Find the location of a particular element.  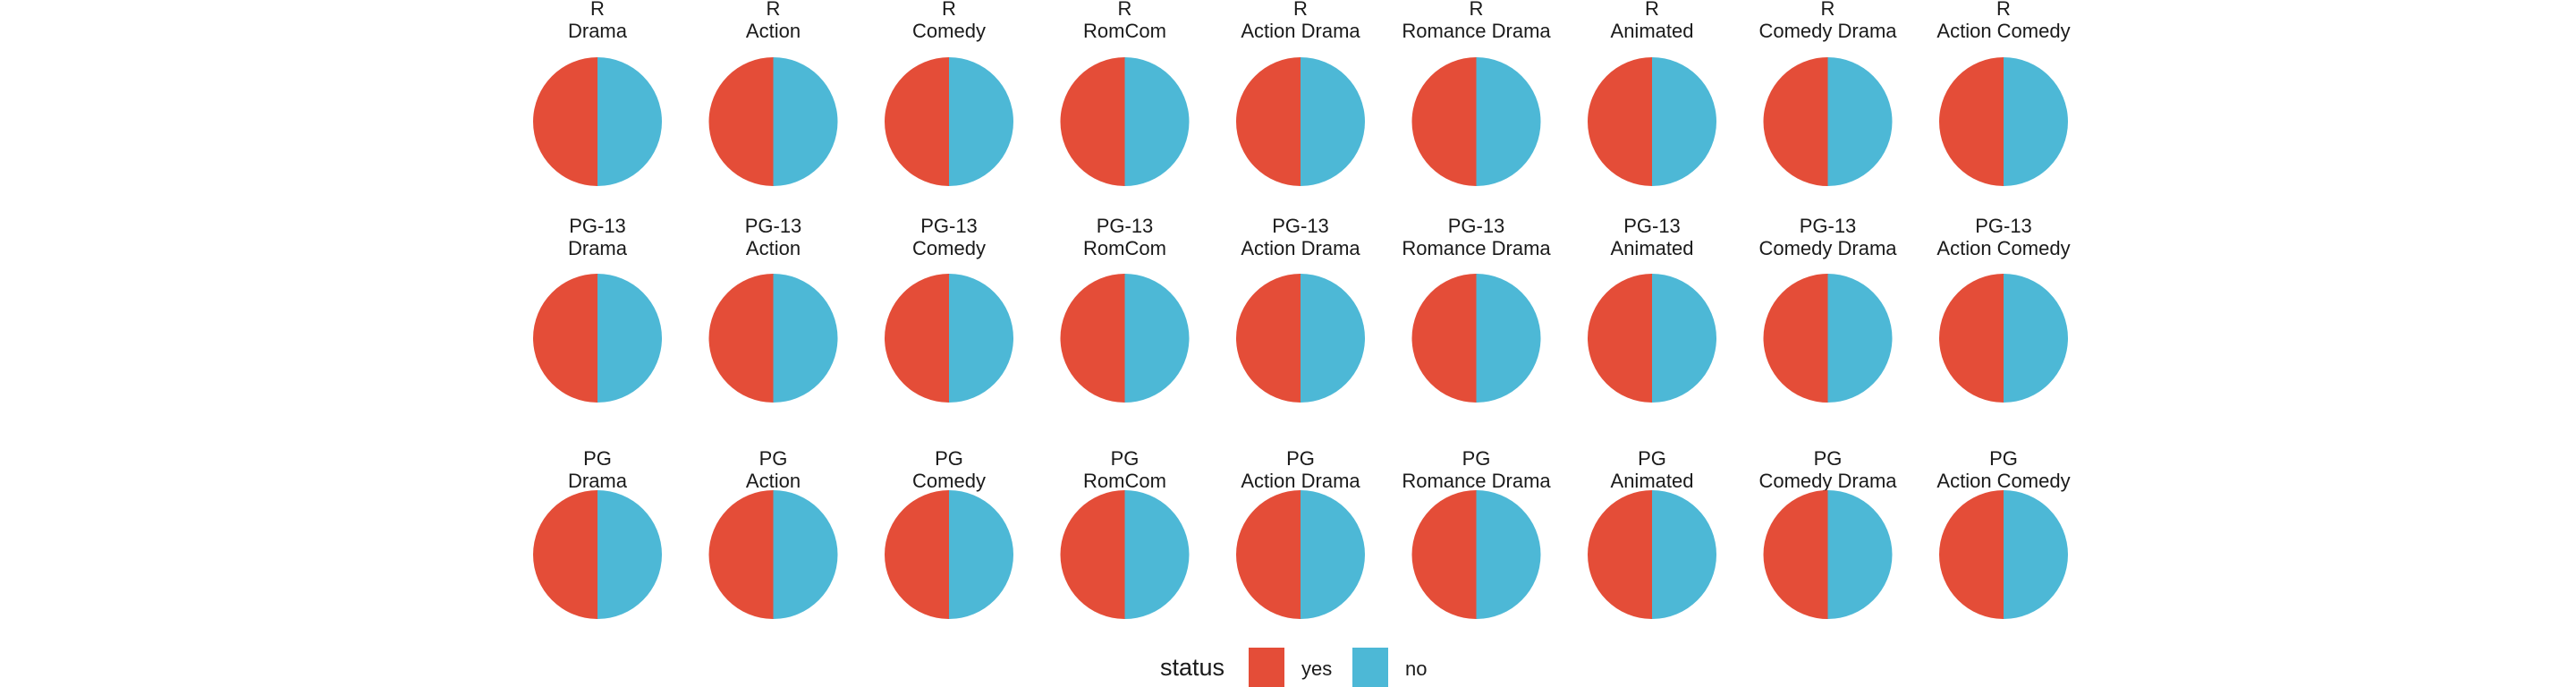

legend-swatch-yes is located at coordinates (1266, 667).